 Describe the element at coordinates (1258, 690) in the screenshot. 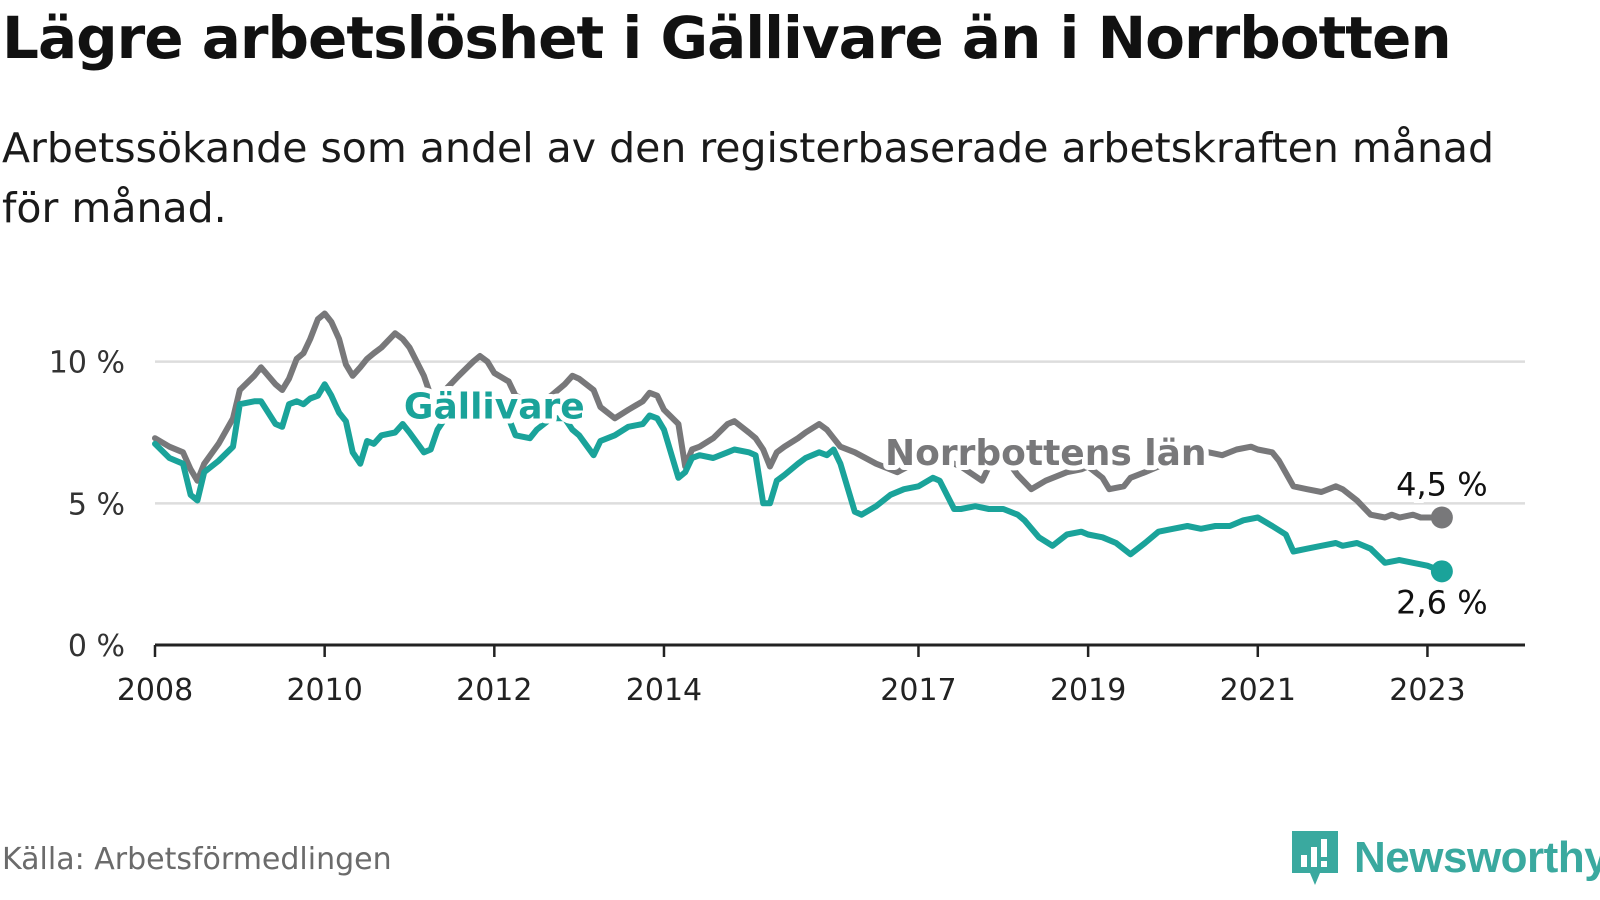

I see `x-tick-label: 2021` at that location.